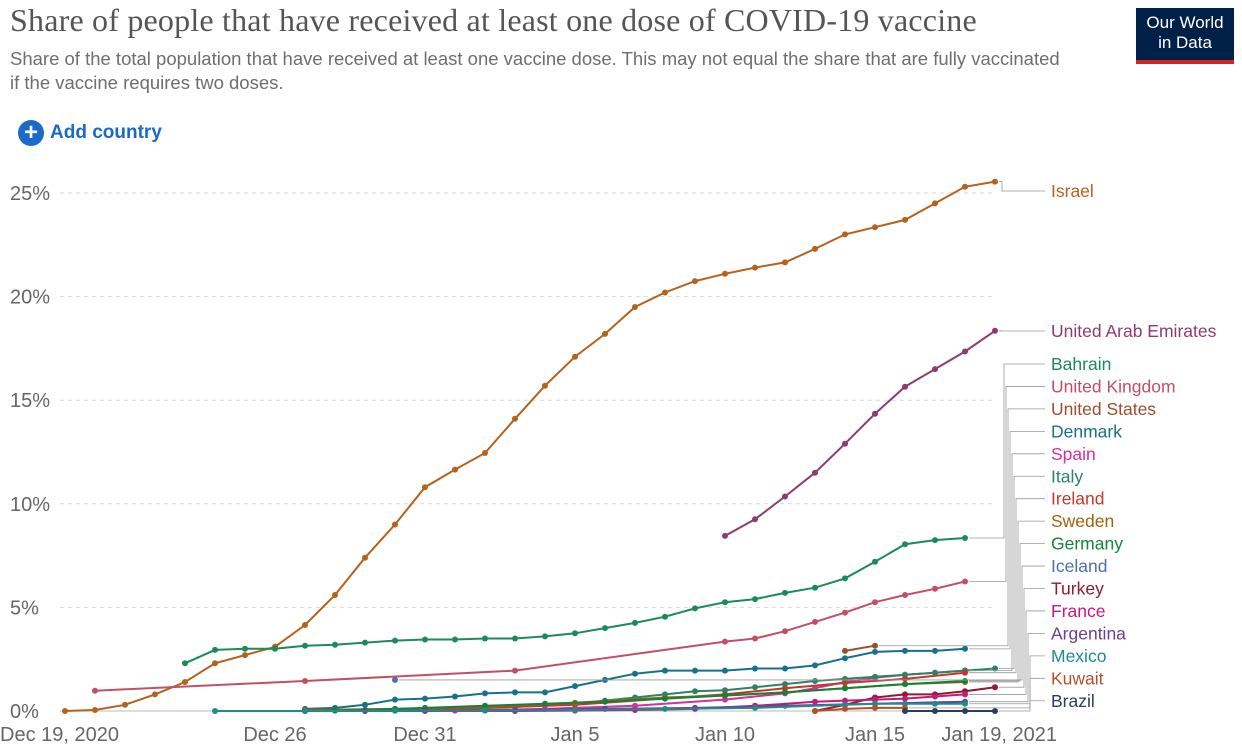  I want to click on series-label-spain: Spain, so click(1073, 454).